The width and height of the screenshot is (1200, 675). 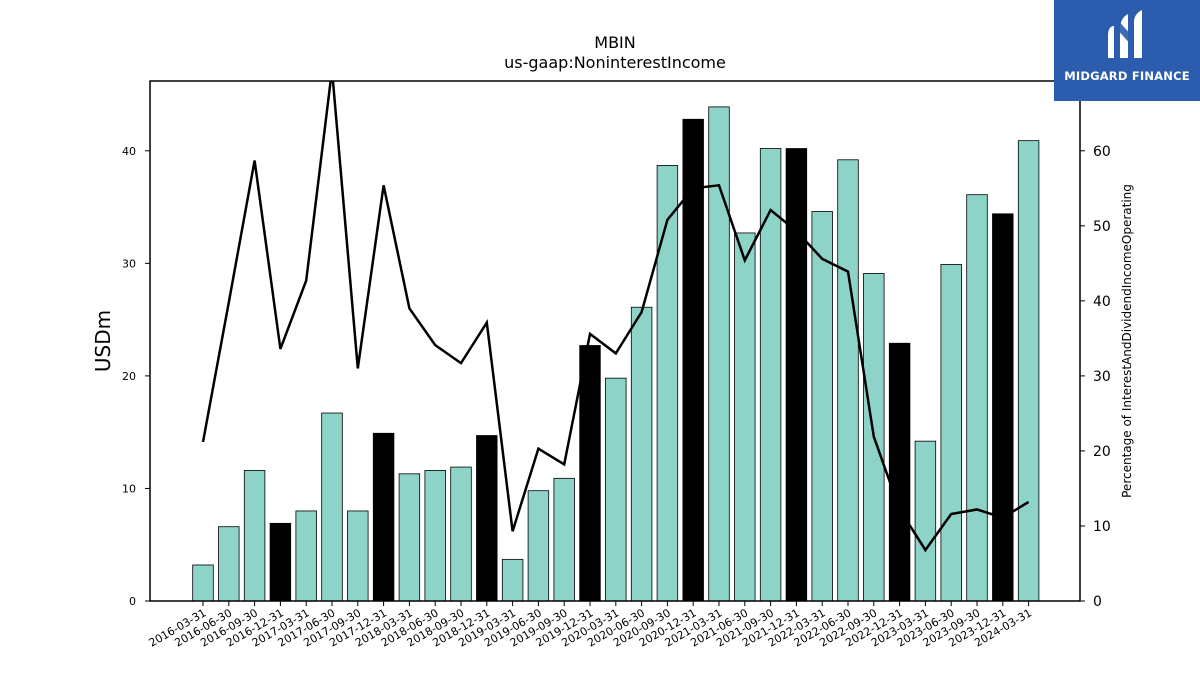 What do you see at coordinates (1125, 34) in the screenshot?
I see `midgard-m-icon` at bounding box center [1125, 34].